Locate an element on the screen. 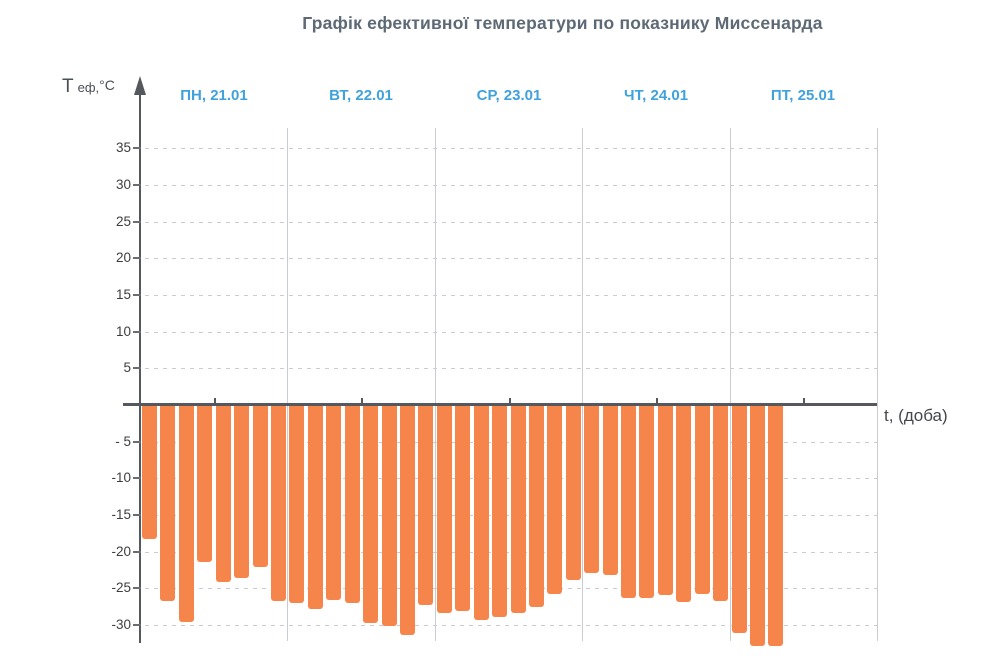 The height and width of the screenshot is (663, 1000). y-axis-label-subscript: еф, is located at coordinates (88, 87).